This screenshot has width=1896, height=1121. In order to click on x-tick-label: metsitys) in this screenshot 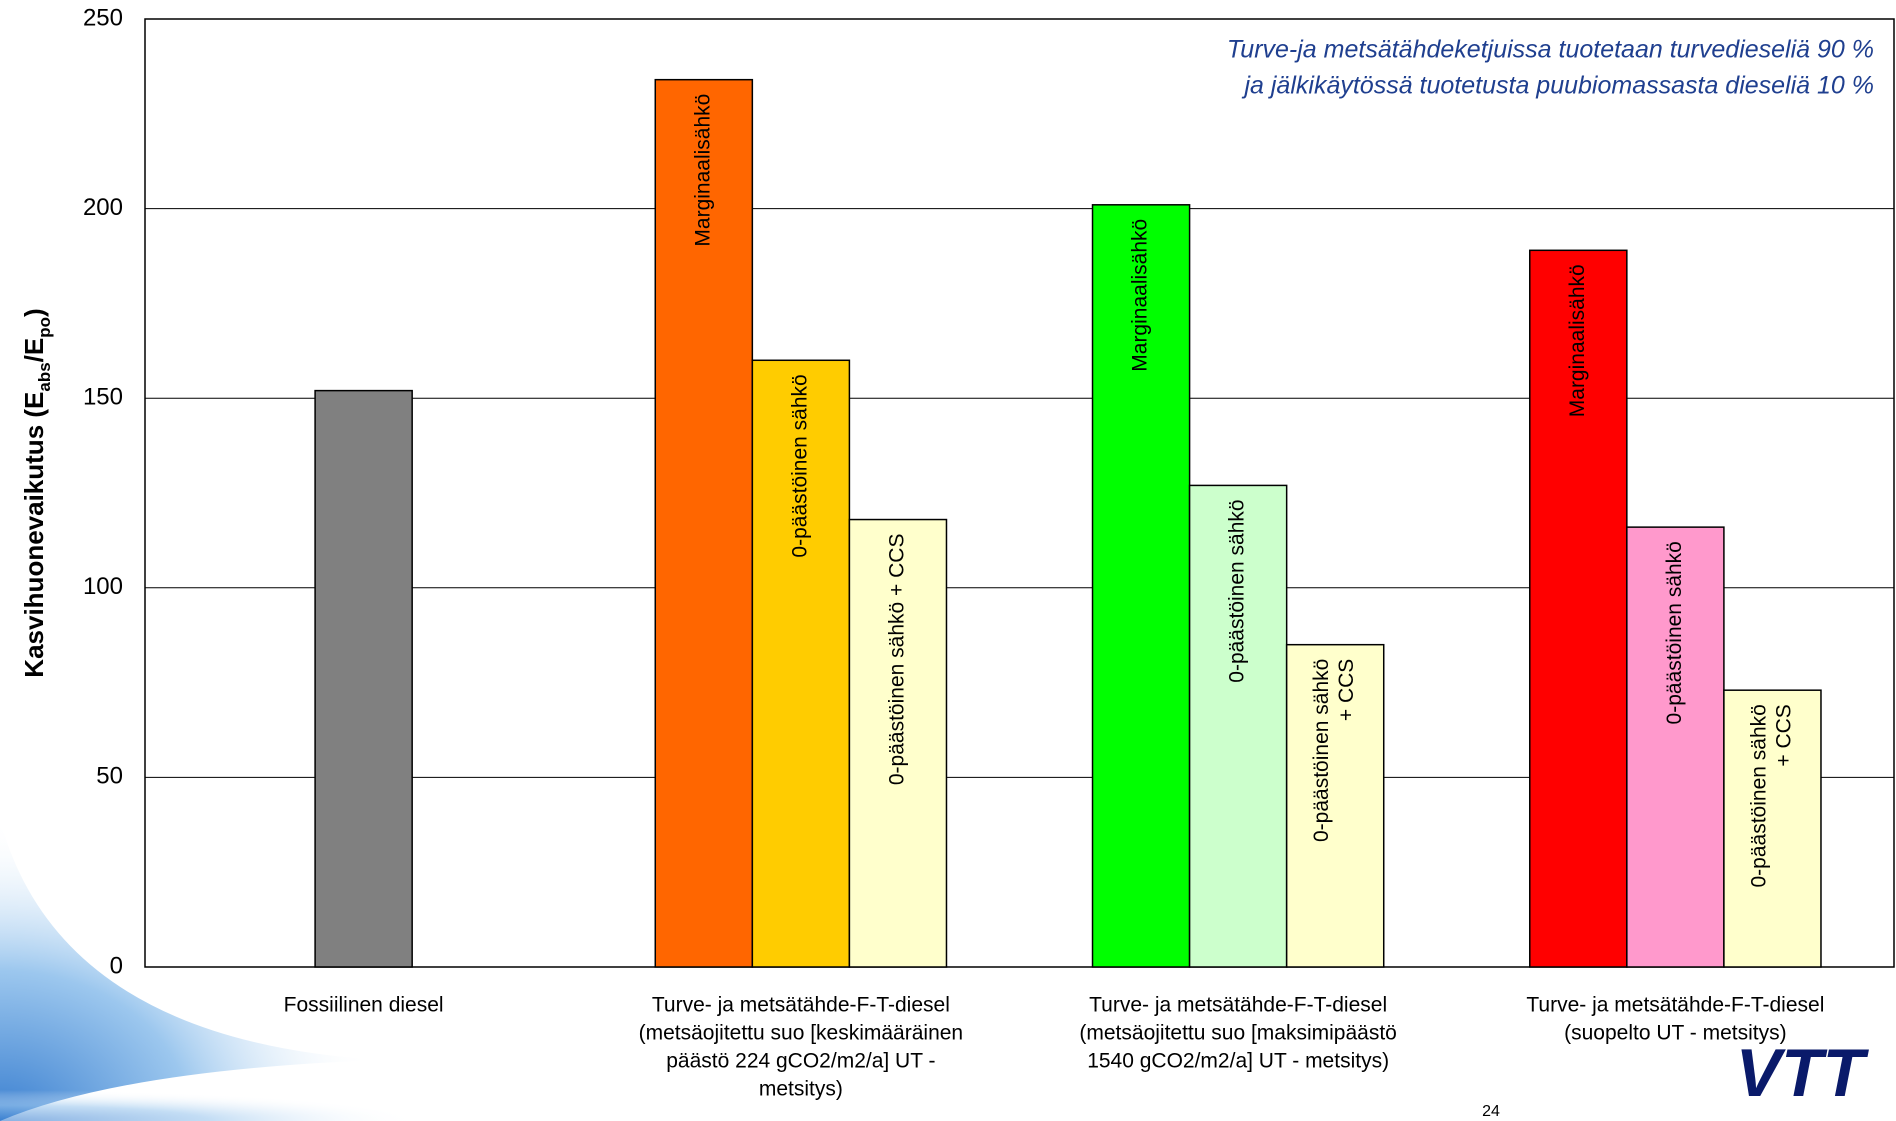, I will do `click(801, 1089)`.